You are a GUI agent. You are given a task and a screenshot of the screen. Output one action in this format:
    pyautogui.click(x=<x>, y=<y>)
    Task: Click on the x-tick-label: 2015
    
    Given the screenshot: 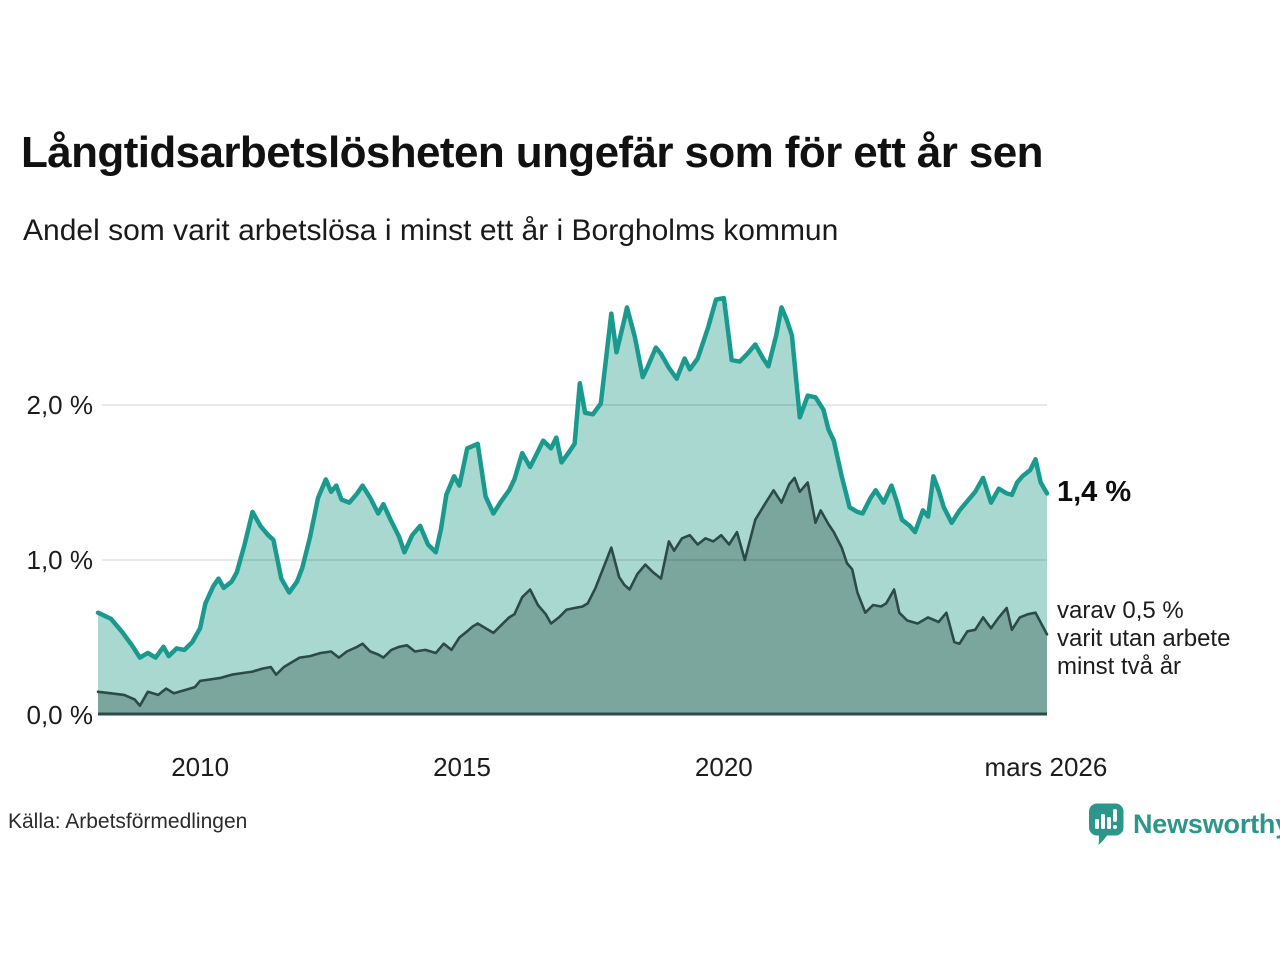 What is the action you would take?
    pyautogui.click(x=462, y=767)
    